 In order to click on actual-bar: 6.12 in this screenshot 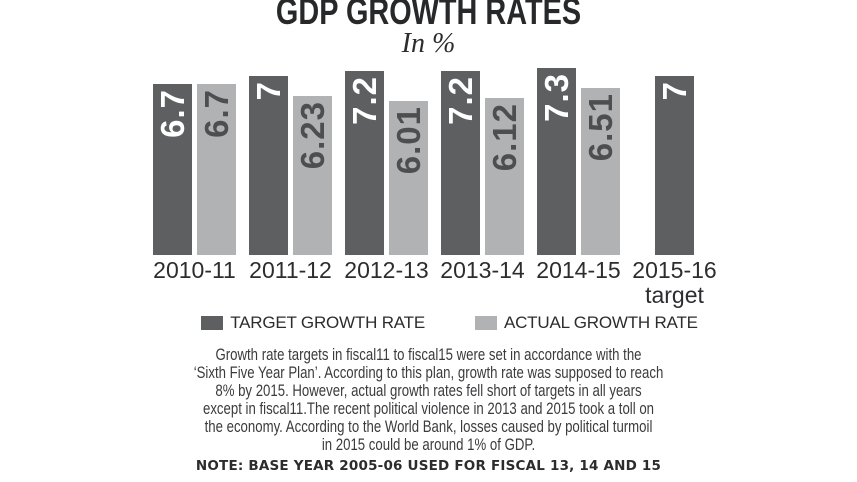, I will do `click(504, 176)`.